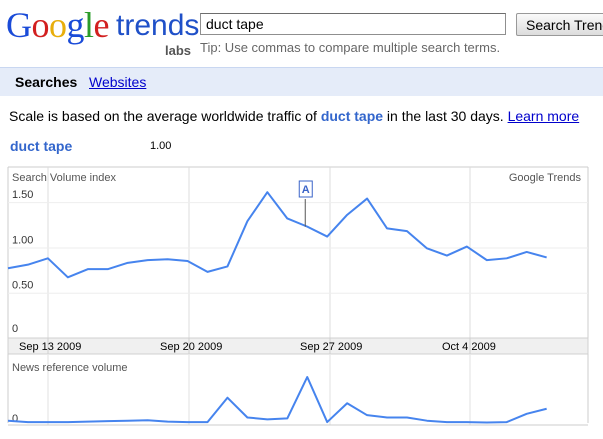  Describe the element at coordinates (15, 329) in the screenshot. I see `y-tick-label: 0` at that location.